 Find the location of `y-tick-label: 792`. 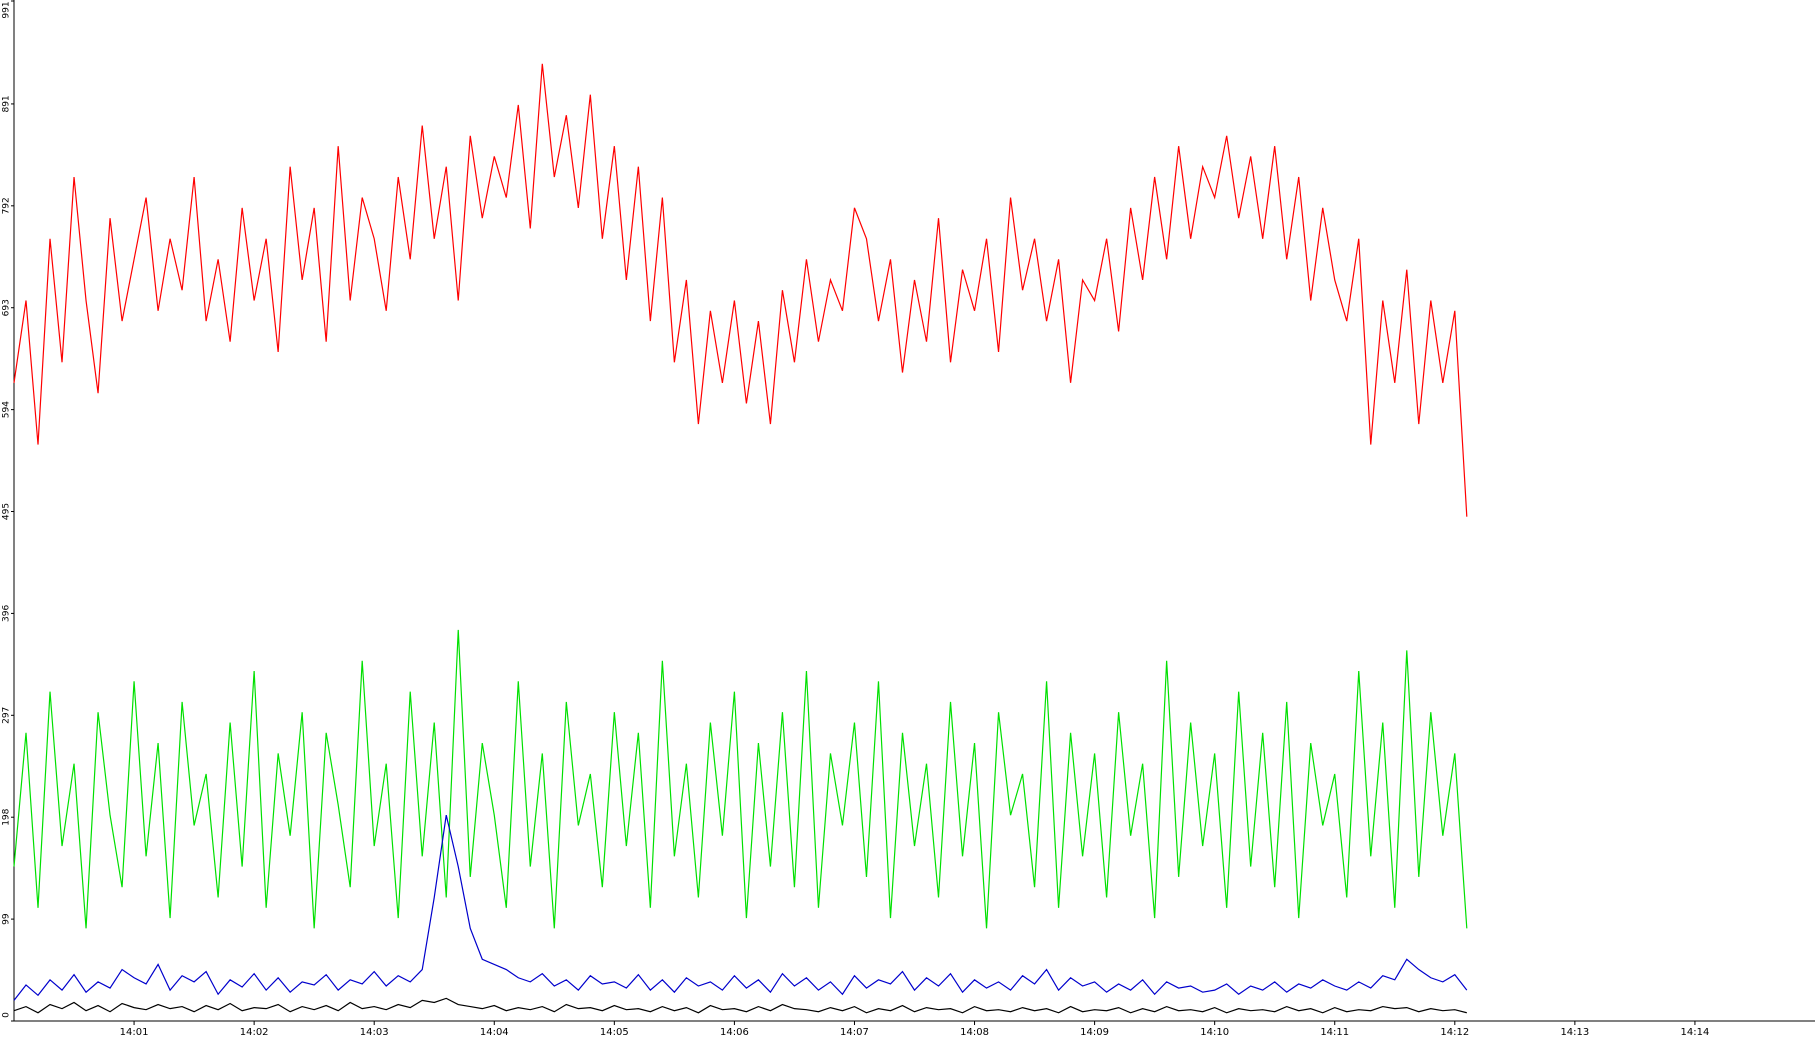

y-tick-label: 792 is located at coordinates (7, 205).